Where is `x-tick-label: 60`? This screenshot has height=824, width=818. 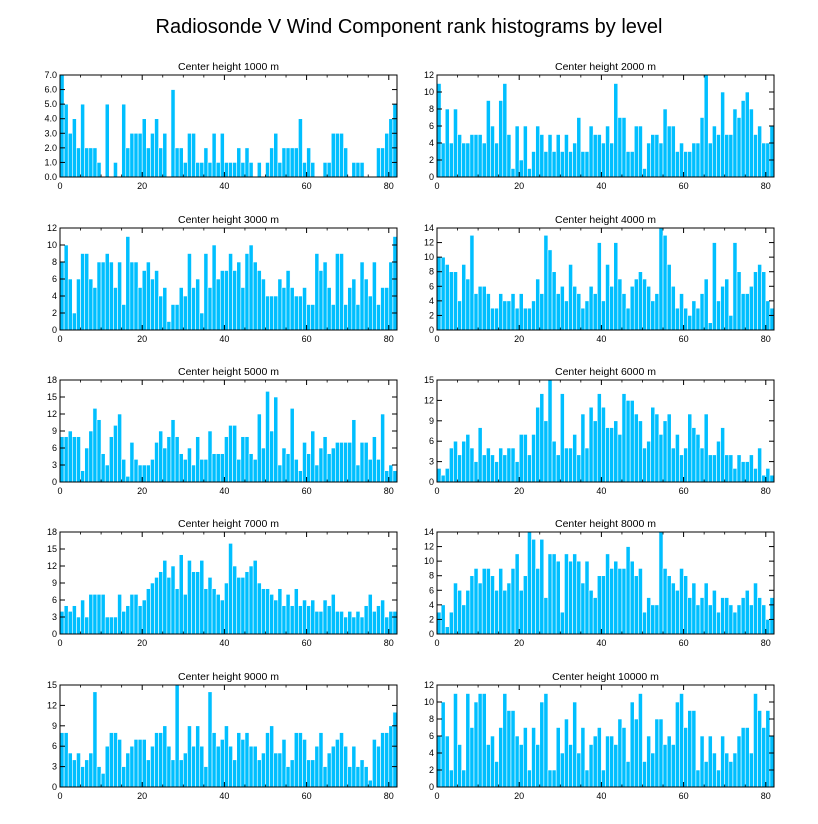 x-tick-label: 60 is located at coordinates (307, 643).